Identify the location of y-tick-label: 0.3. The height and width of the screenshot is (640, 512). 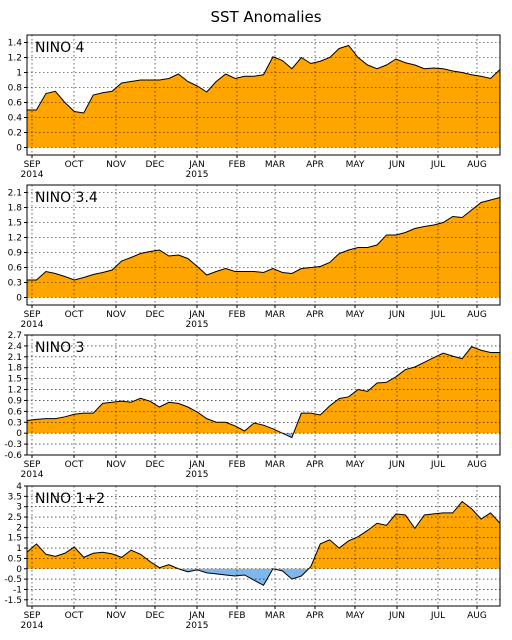
(15, 423).